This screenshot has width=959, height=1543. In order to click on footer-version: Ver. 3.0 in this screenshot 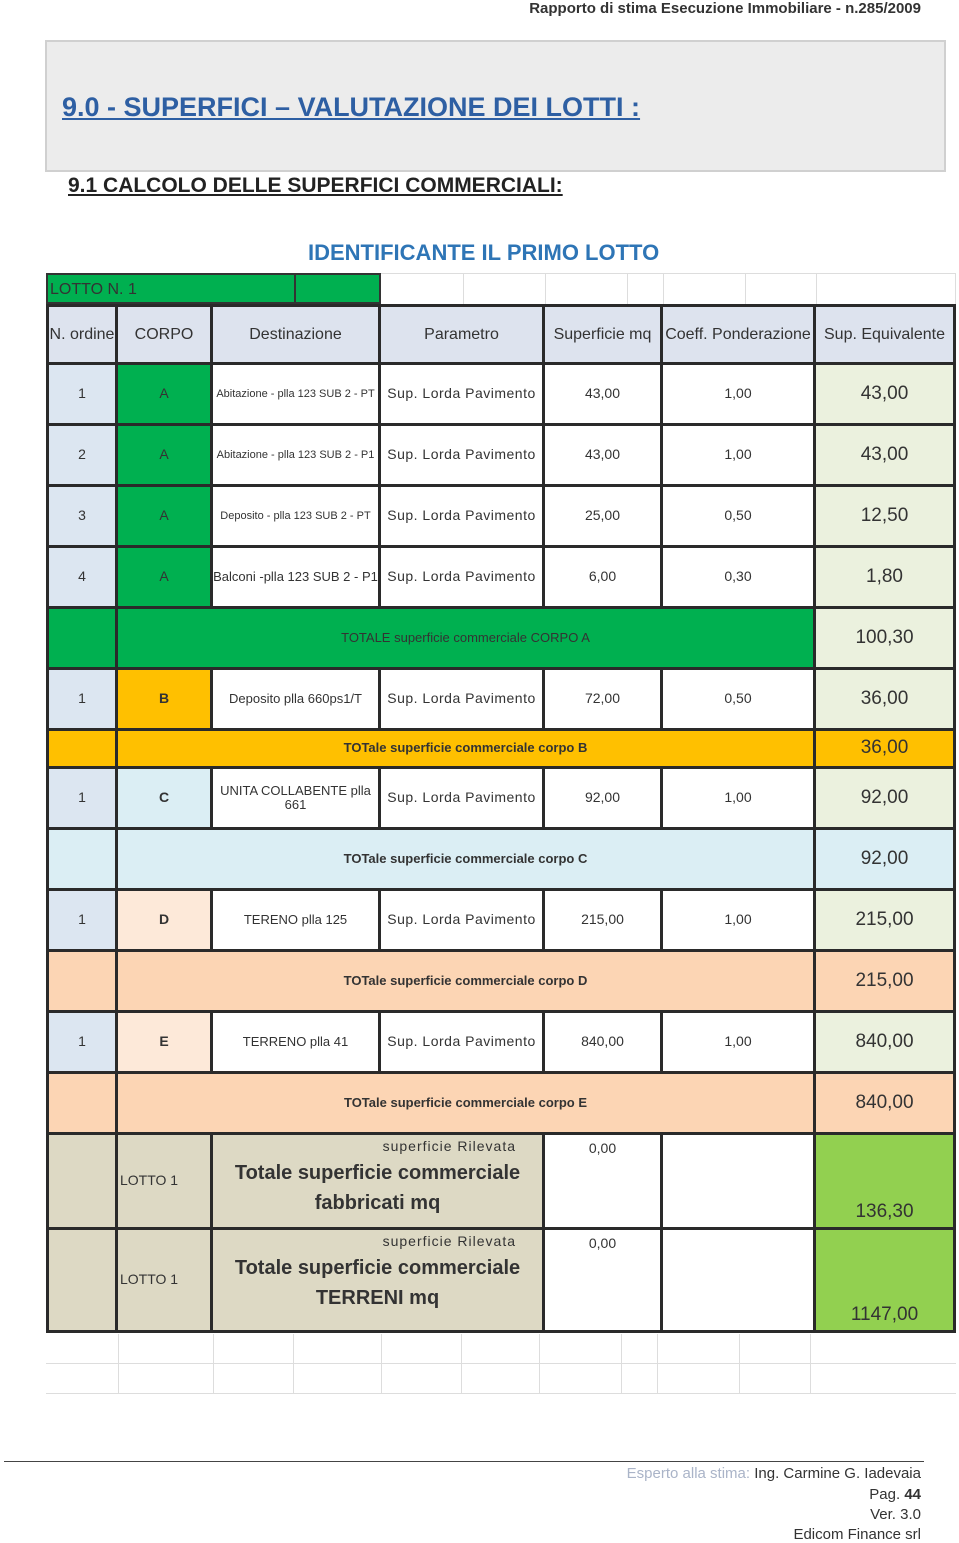, I will do `click(895, 1514)`.